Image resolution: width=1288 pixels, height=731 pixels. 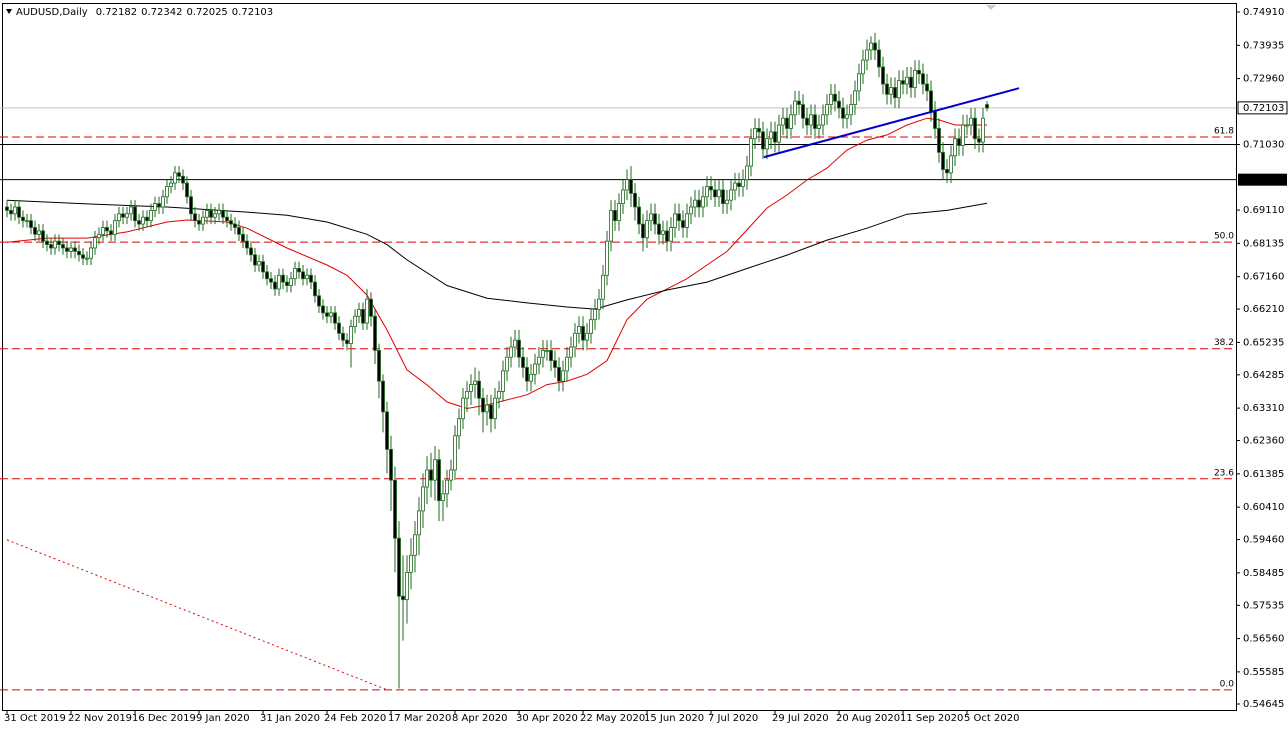 I want to click on moving-average, so click(x=497, y=254).